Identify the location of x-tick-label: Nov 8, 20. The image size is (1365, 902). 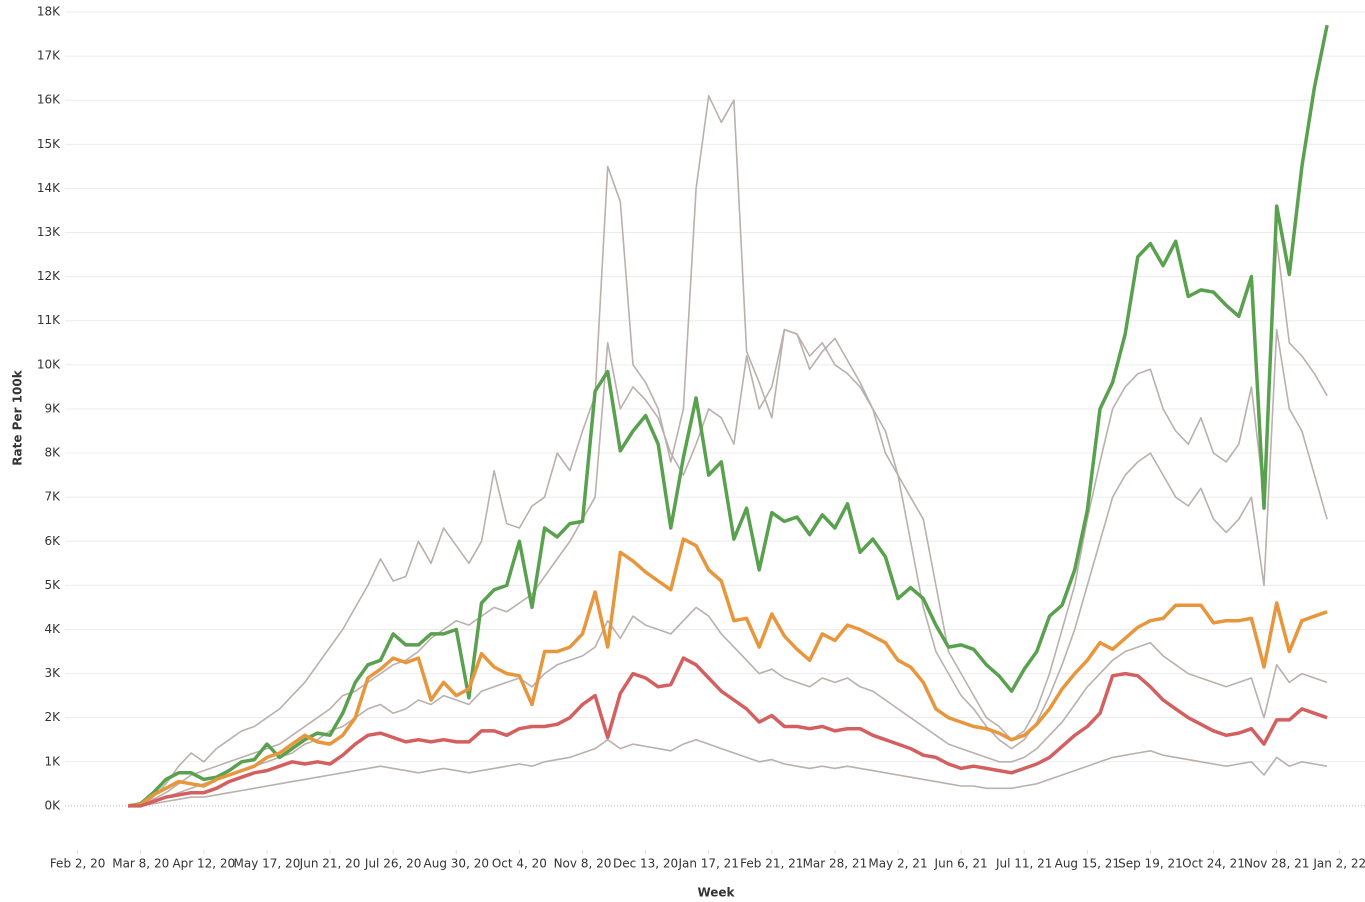
(583, 864).